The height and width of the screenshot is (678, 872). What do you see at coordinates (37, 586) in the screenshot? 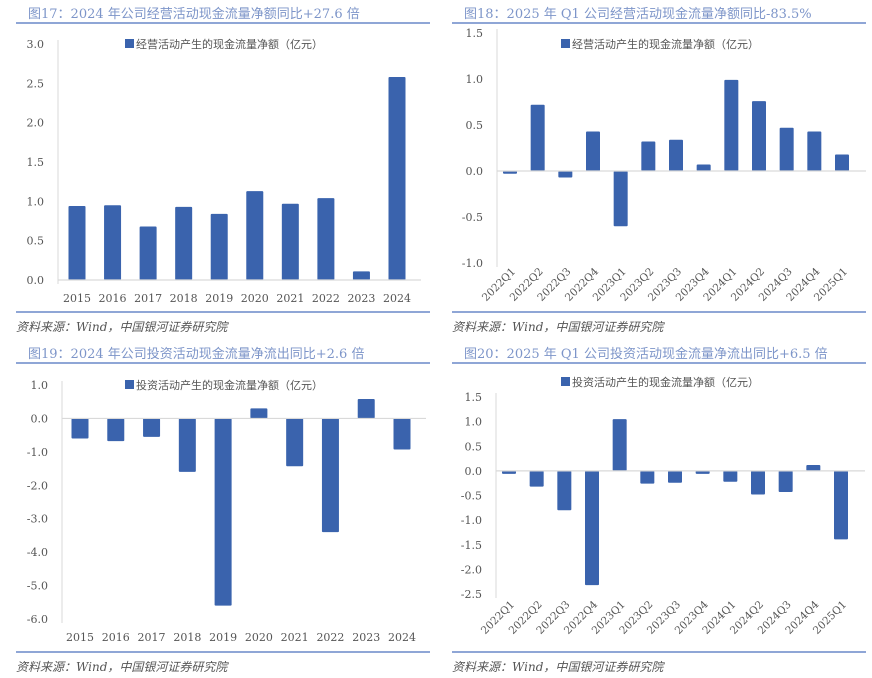
I see `y-tick-label: -5.0` at bounding box center [37, 586].